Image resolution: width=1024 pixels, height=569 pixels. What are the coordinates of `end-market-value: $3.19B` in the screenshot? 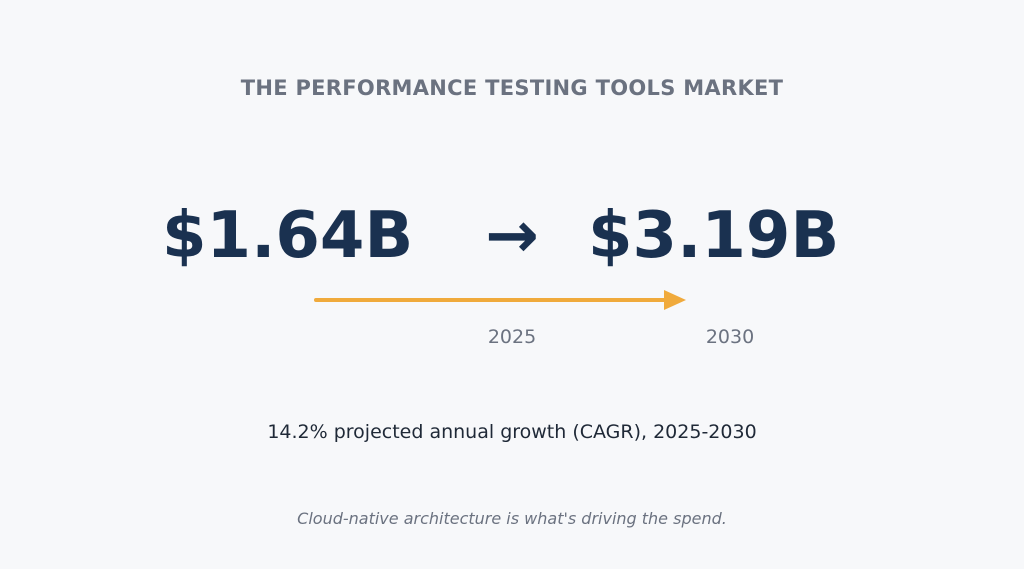 It's located at (714, 236).